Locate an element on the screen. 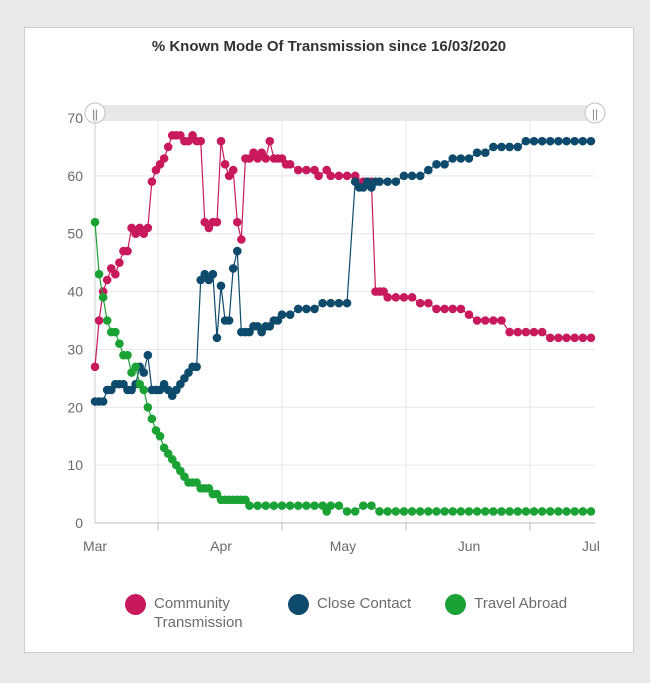 The image size is (650, 683). legend-item-travel-abroad: Travel Abroad is located at coordinates (506, 613).